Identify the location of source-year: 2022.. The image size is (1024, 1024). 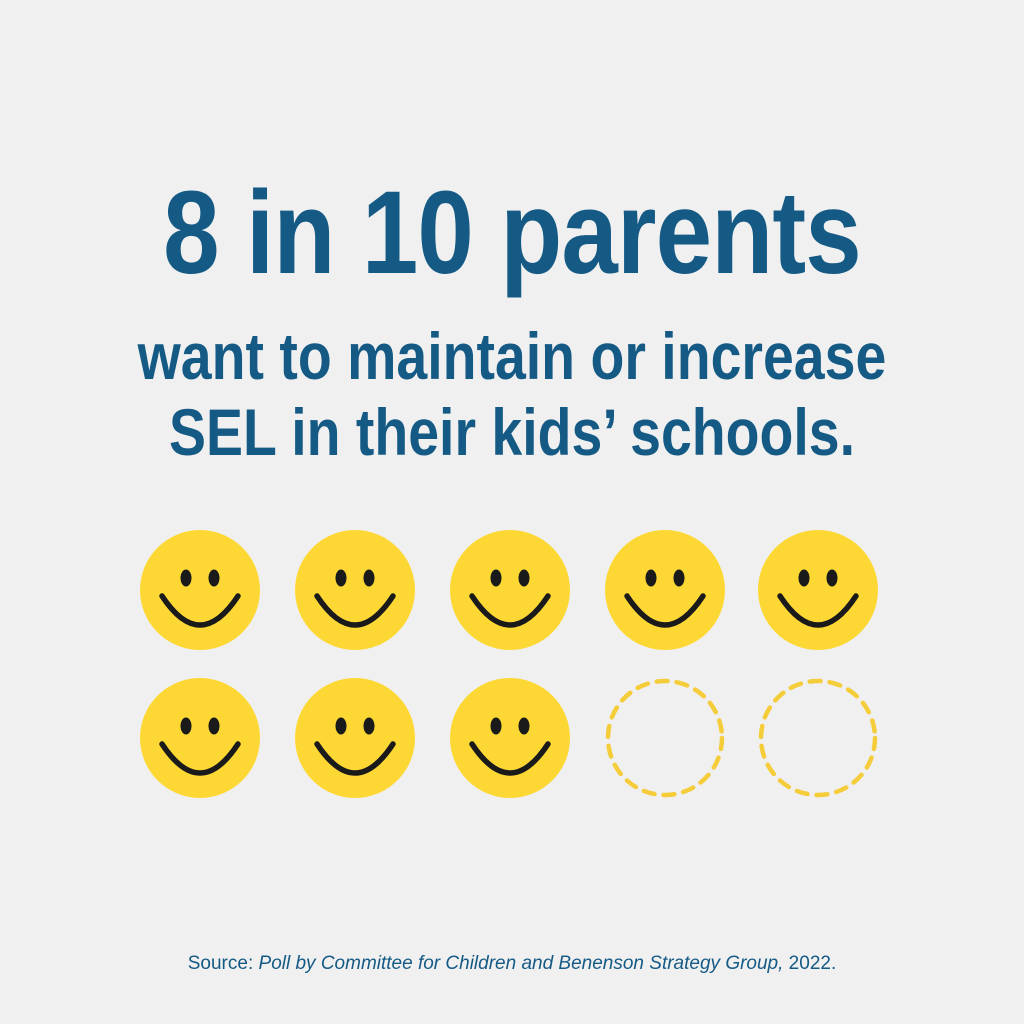
(810, 963).